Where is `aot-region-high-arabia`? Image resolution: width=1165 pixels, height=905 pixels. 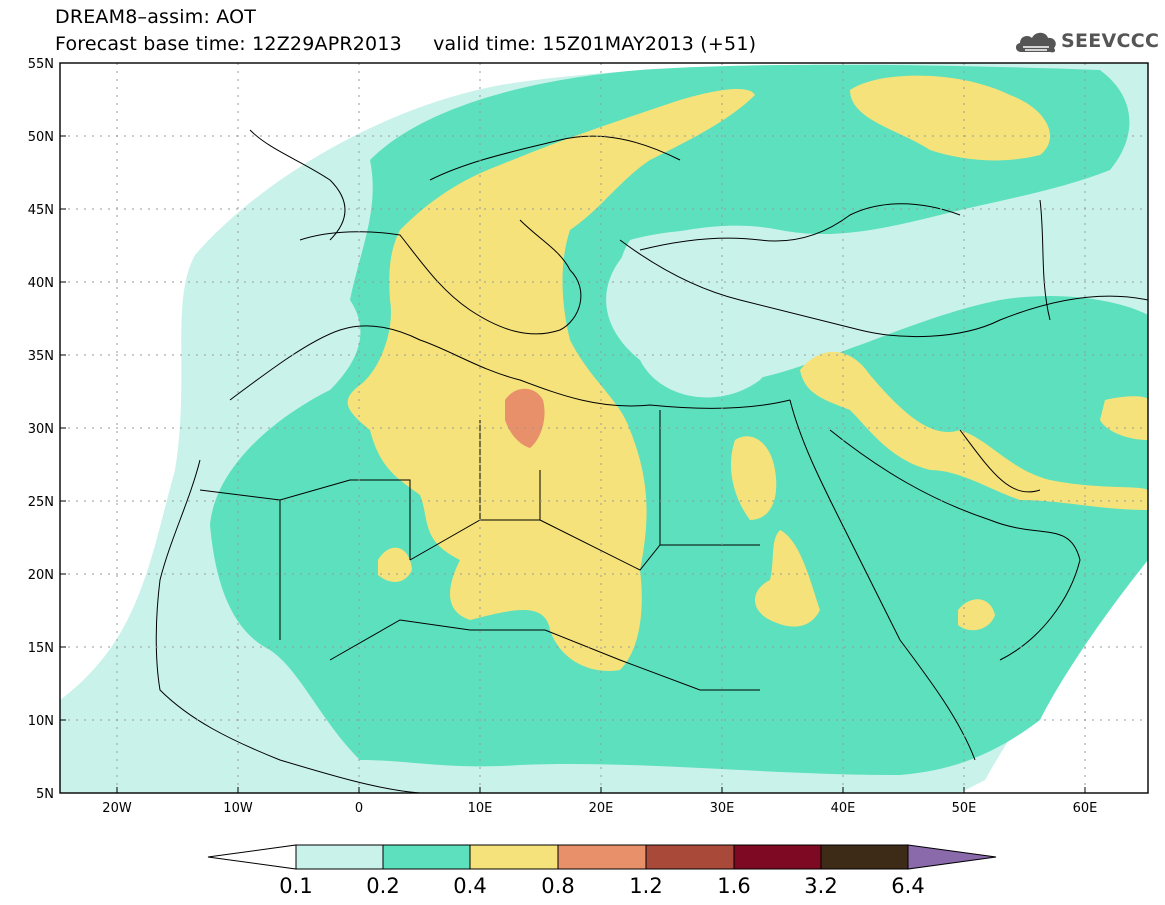 aot-region-high-arabia is located at coordinates (974, 430).